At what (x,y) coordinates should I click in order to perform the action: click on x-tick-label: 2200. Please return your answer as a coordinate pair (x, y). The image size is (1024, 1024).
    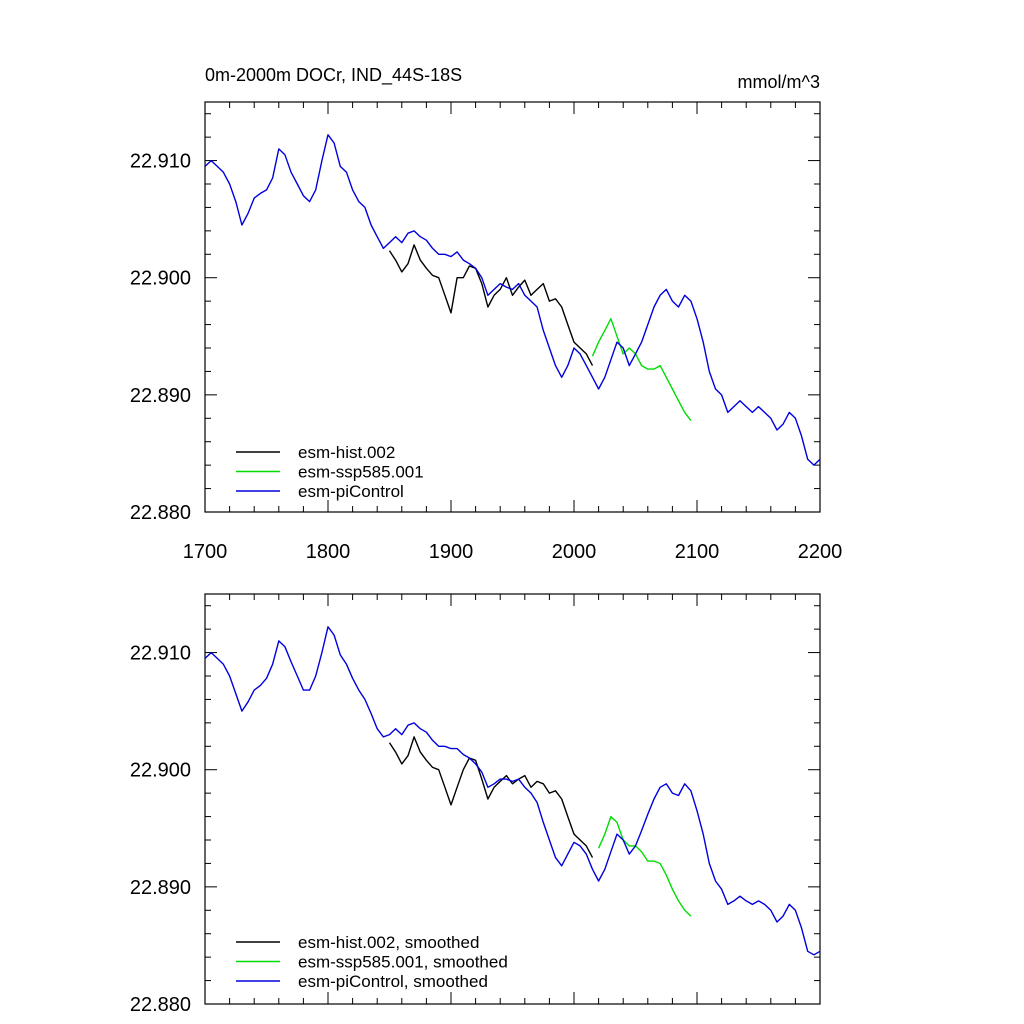
    Looking at the image, I should click on (820, 552).